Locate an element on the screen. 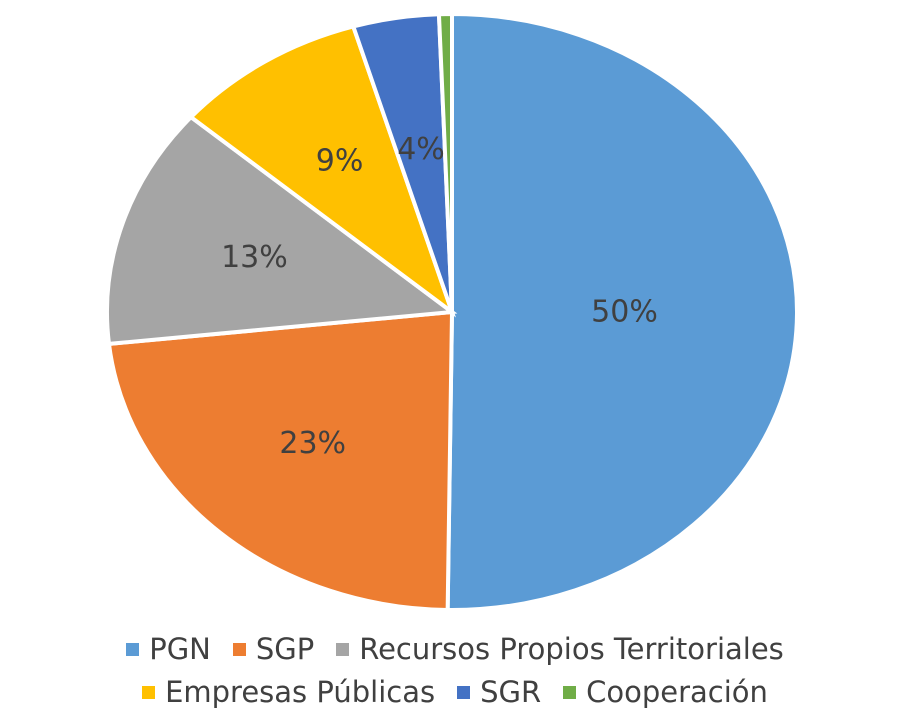 This screenshot has width=910, height=719. data-label: 13% is located at coordinates (254, 257).